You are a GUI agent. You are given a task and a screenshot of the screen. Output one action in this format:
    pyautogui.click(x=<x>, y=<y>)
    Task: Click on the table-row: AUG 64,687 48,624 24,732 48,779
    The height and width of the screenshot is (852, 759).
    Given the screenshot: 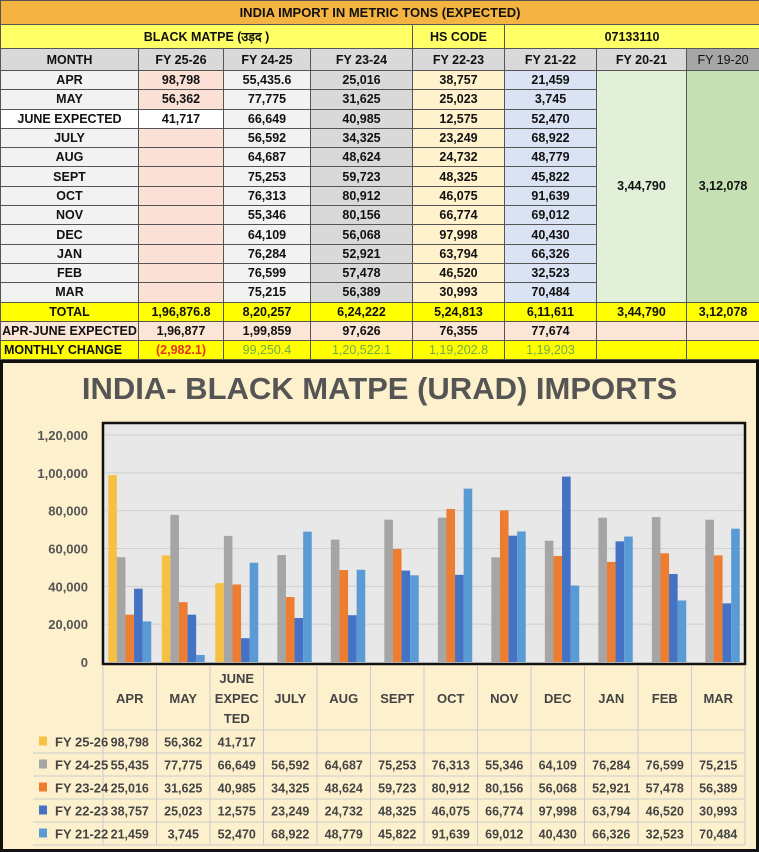 What is the action you would take?
    pyautogui.click(x=379, y=157)
    